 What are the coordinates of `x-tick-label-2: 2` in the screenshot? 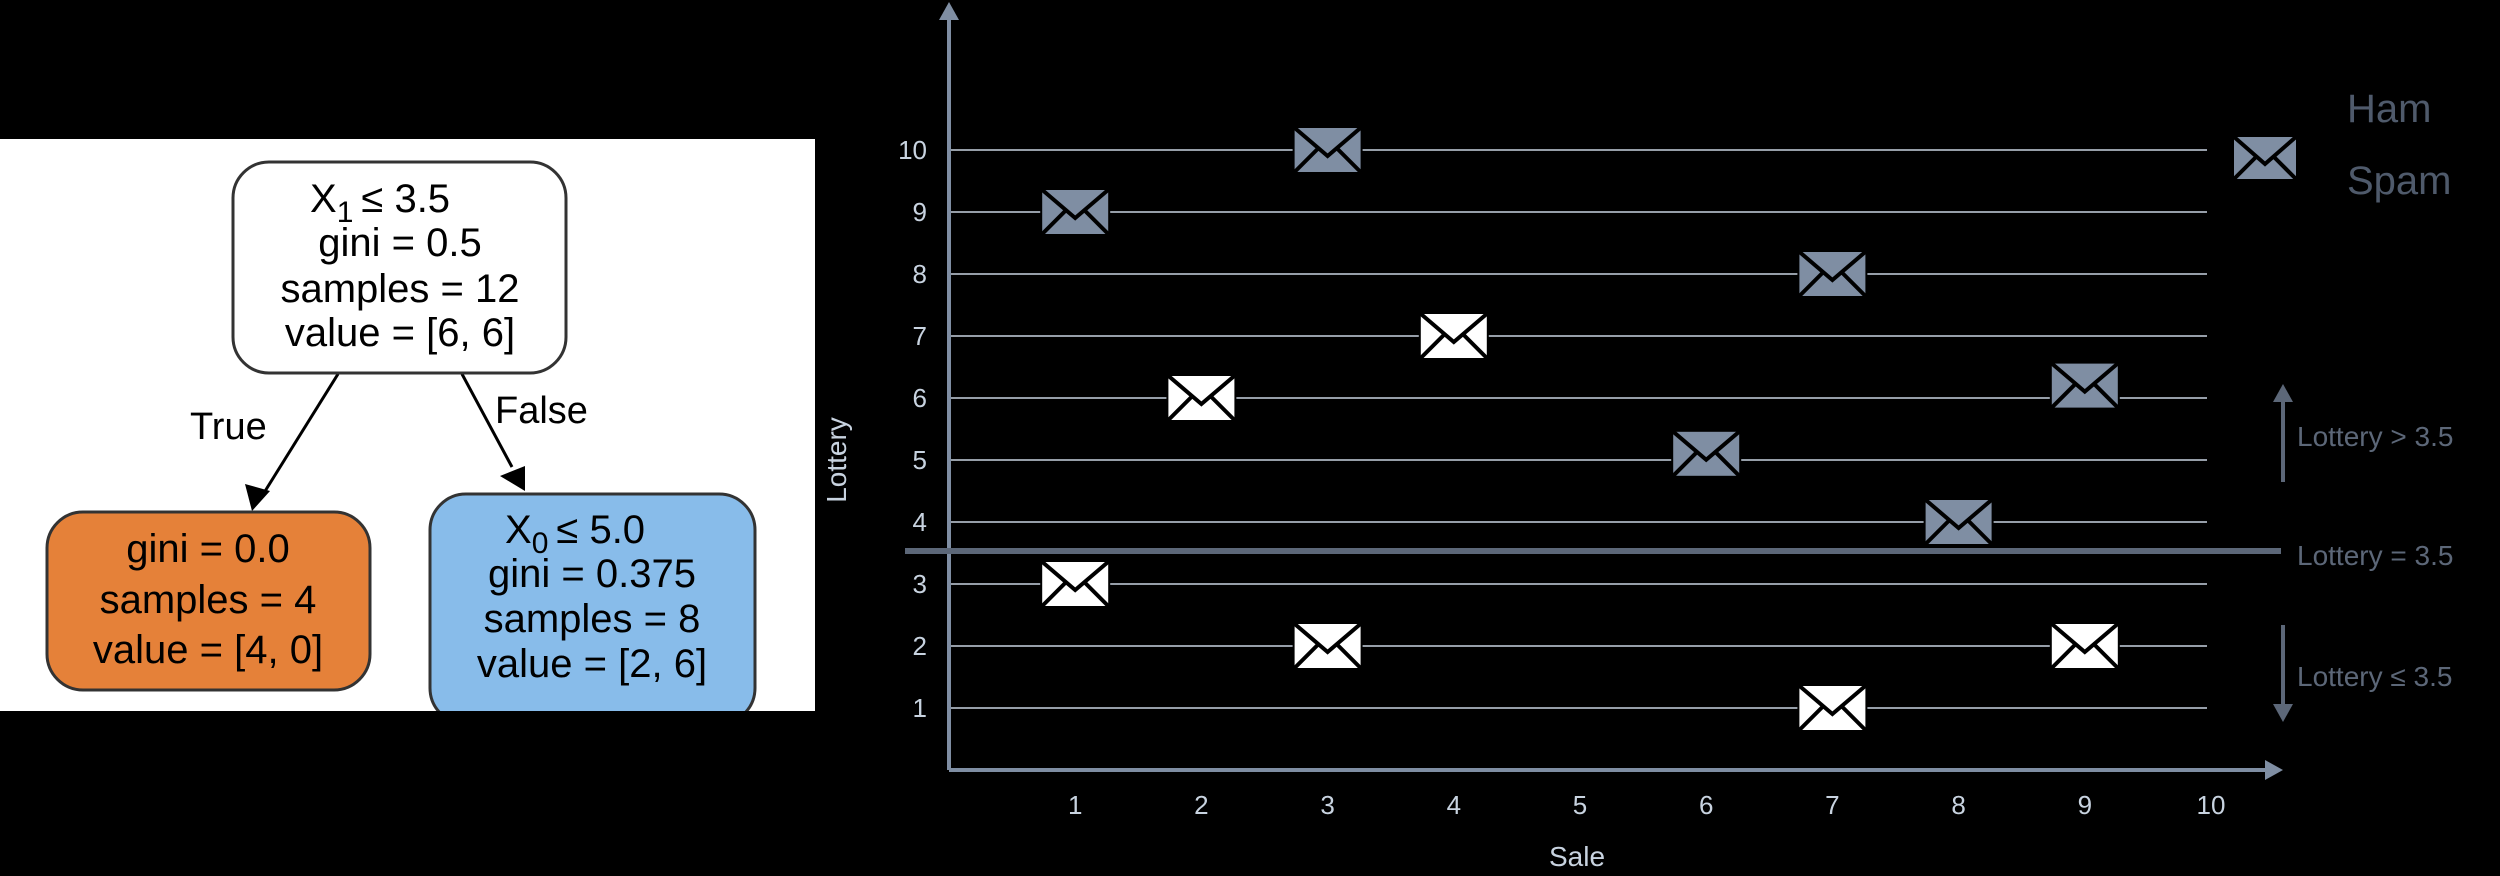 It's located at (1201, 805).